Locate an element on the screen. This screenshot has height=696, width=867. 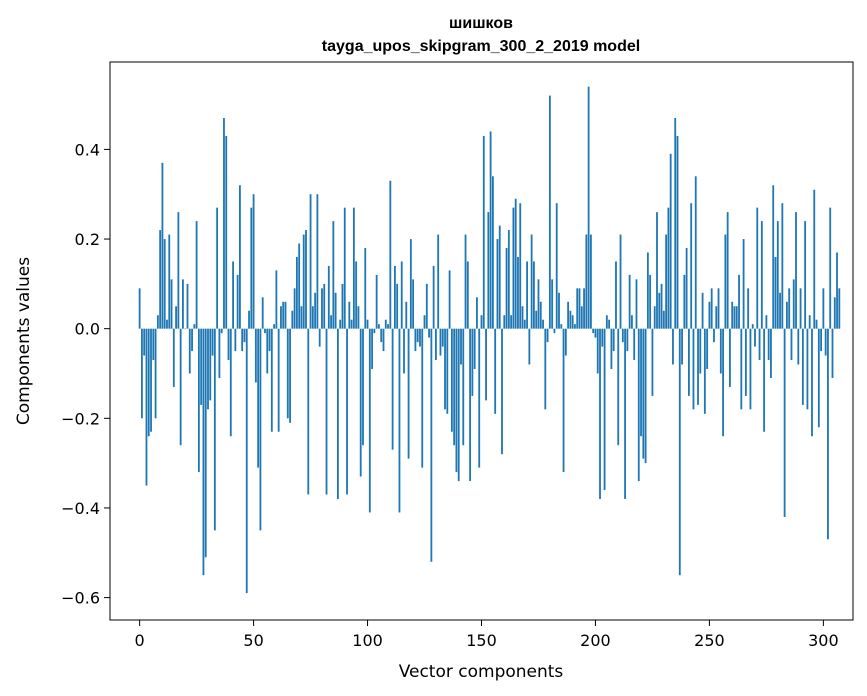
x-tick-label: 50 is located at coordinates (253, 640).